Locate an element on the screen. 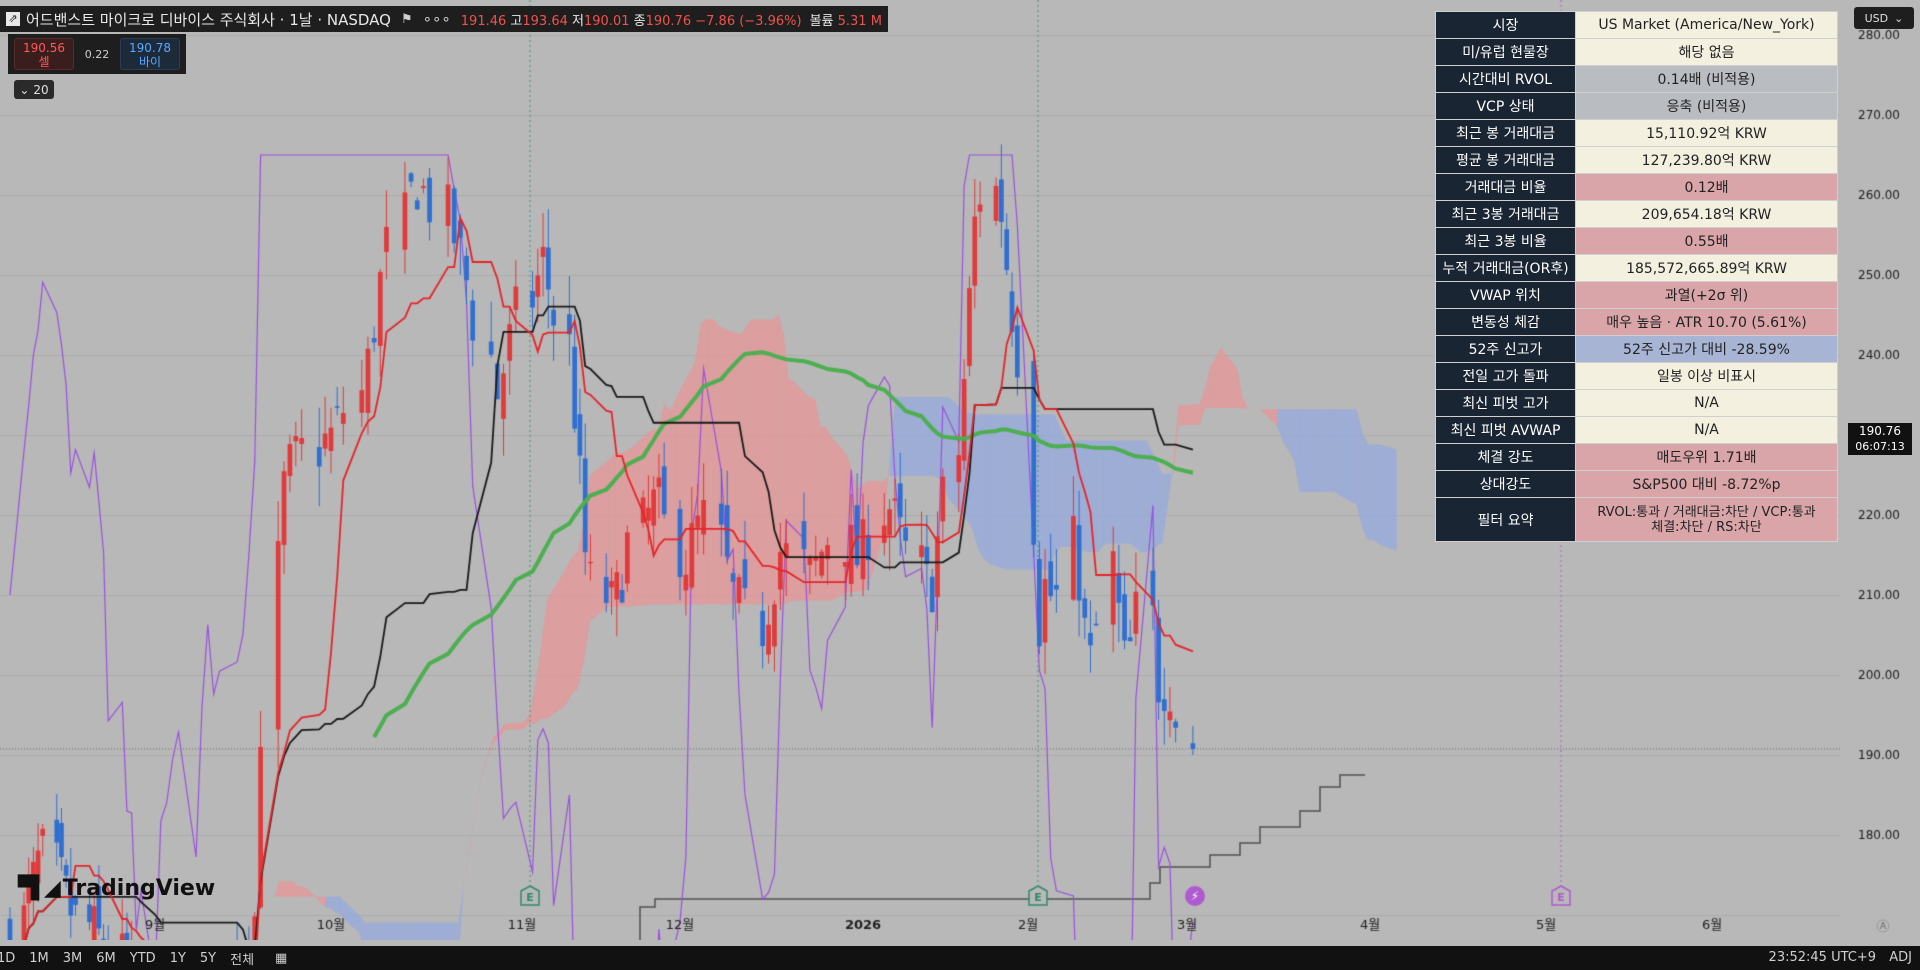 This screenshot has height=970, width=1920. info-row: 변동성 체감 매우 높음 · ATR 10.70 (5.61%) is located at coordinates (1636, 322).